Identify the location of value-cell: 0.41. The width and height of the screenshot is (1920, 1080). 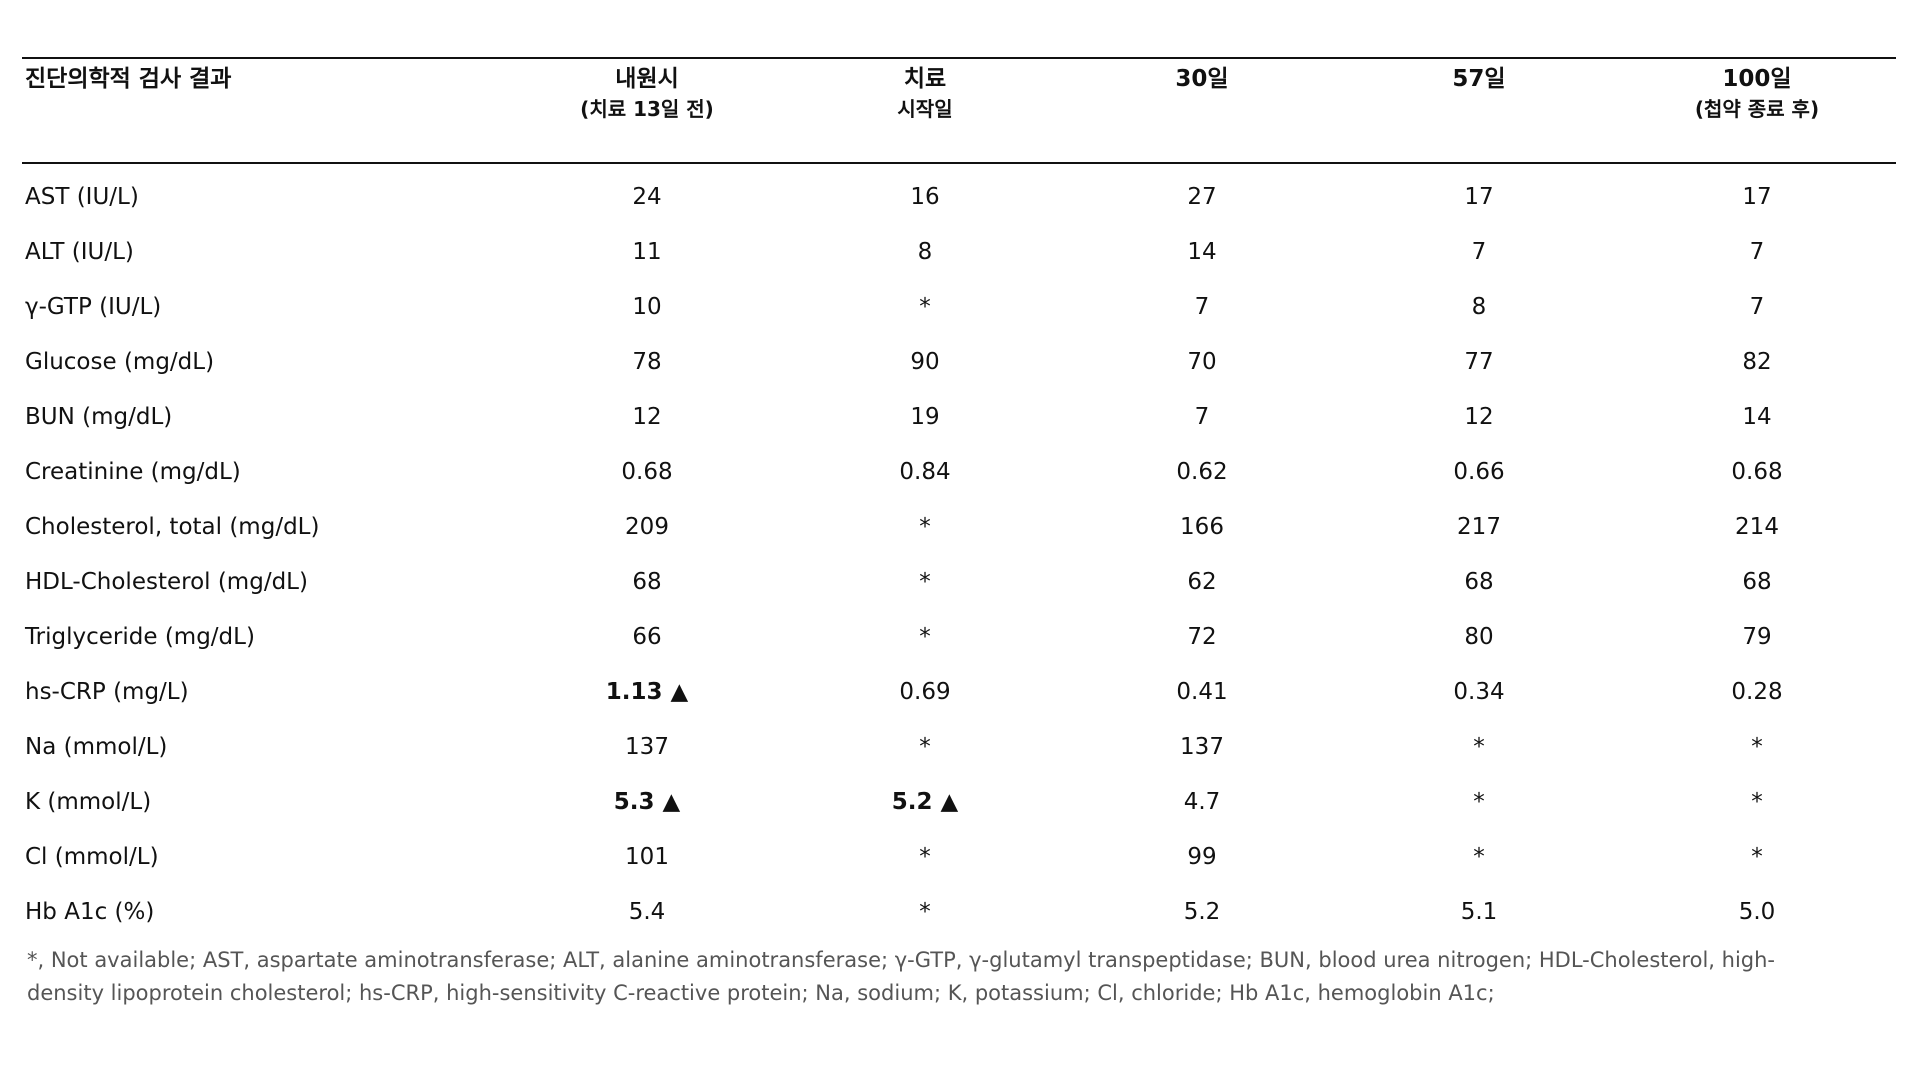
(1202, 692).